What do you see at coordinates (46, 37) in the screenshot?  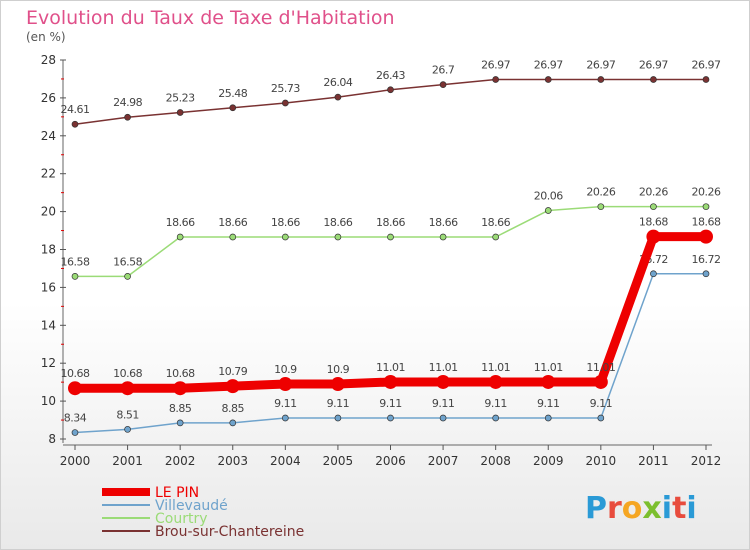 I see `chart-subtitle: (en %)` at bounding box center [46, 37].